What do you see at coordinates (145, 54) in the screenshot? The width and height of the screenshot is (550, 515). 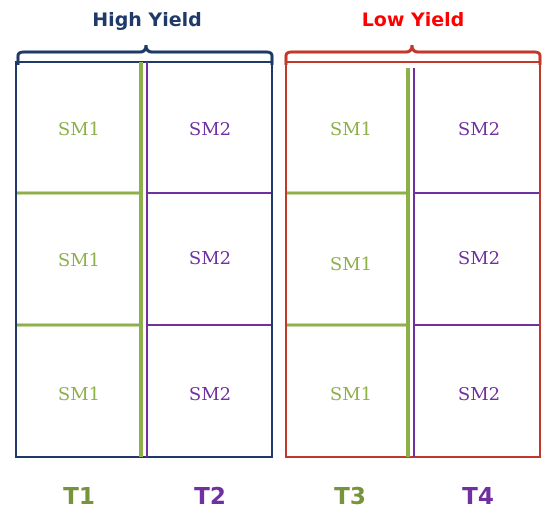 I see `high-yield-brace` at bounding box center [145, 54].